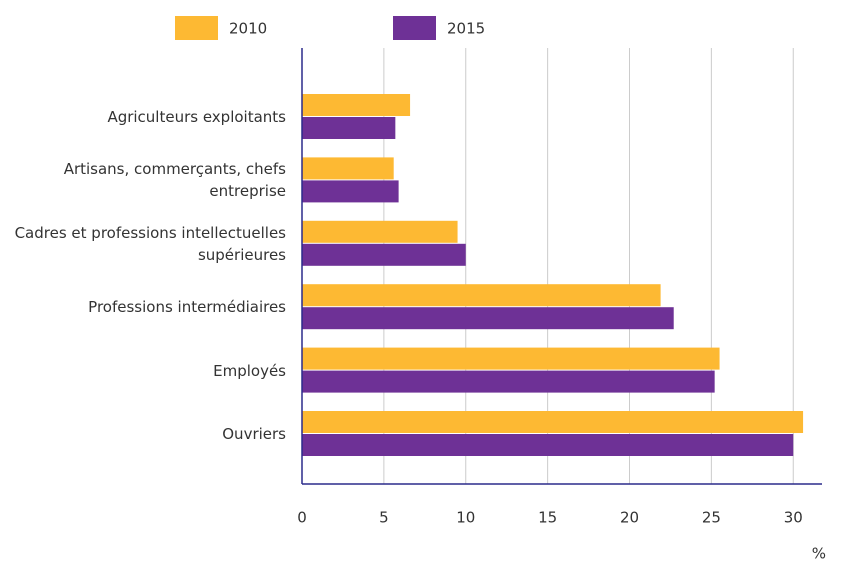 This screenshot has width=846, height=566. What do you see at coordinates (302, 518) in the screenshot?
I see `x-tick-label: 0` at bounding box center [302, 518].